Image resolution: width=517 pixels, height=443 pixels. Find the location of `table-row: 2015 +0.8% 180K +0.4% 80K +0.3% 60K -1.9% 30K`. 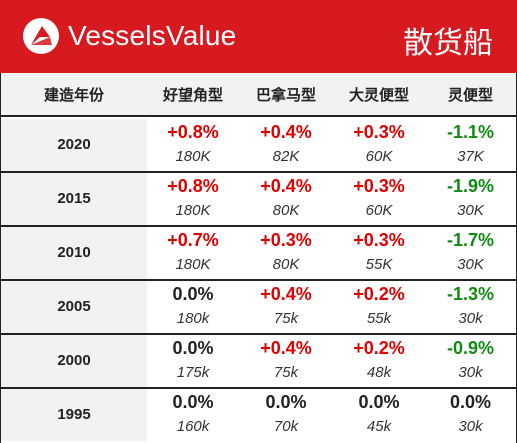

table-row: 2015 +0.8% 180K +0.4% 80K +0.3% 60K -1.9% 30K is located at coordinates (258, 200).